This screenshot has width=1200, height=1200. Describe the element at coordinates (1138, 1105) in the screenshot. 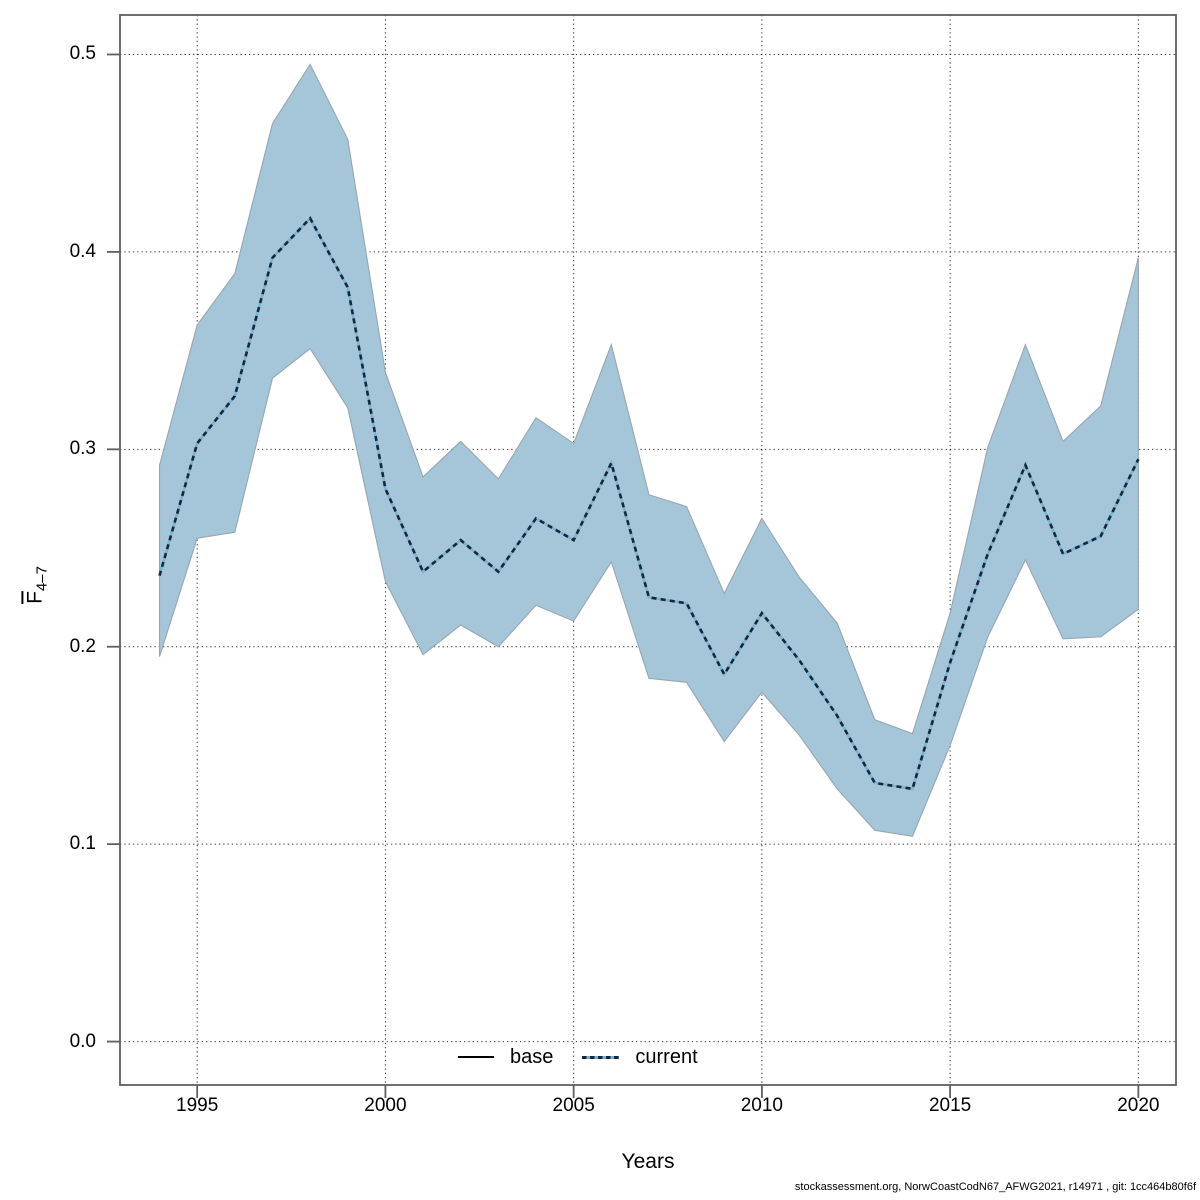

I see `x-tick-label: 2020` at that location.